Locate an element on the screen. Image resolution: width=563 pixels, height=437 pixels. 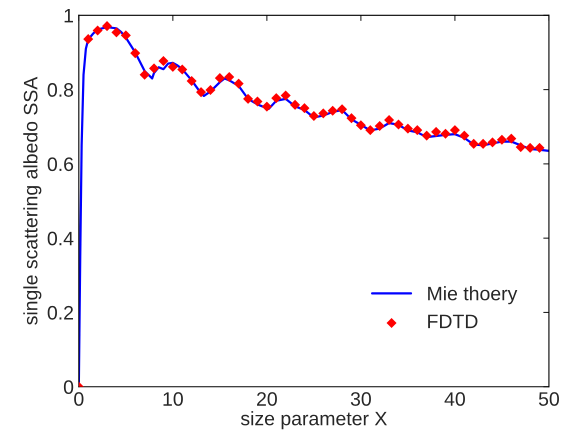
y-tick-label: 0.4 is located at coordinates (61, 239).